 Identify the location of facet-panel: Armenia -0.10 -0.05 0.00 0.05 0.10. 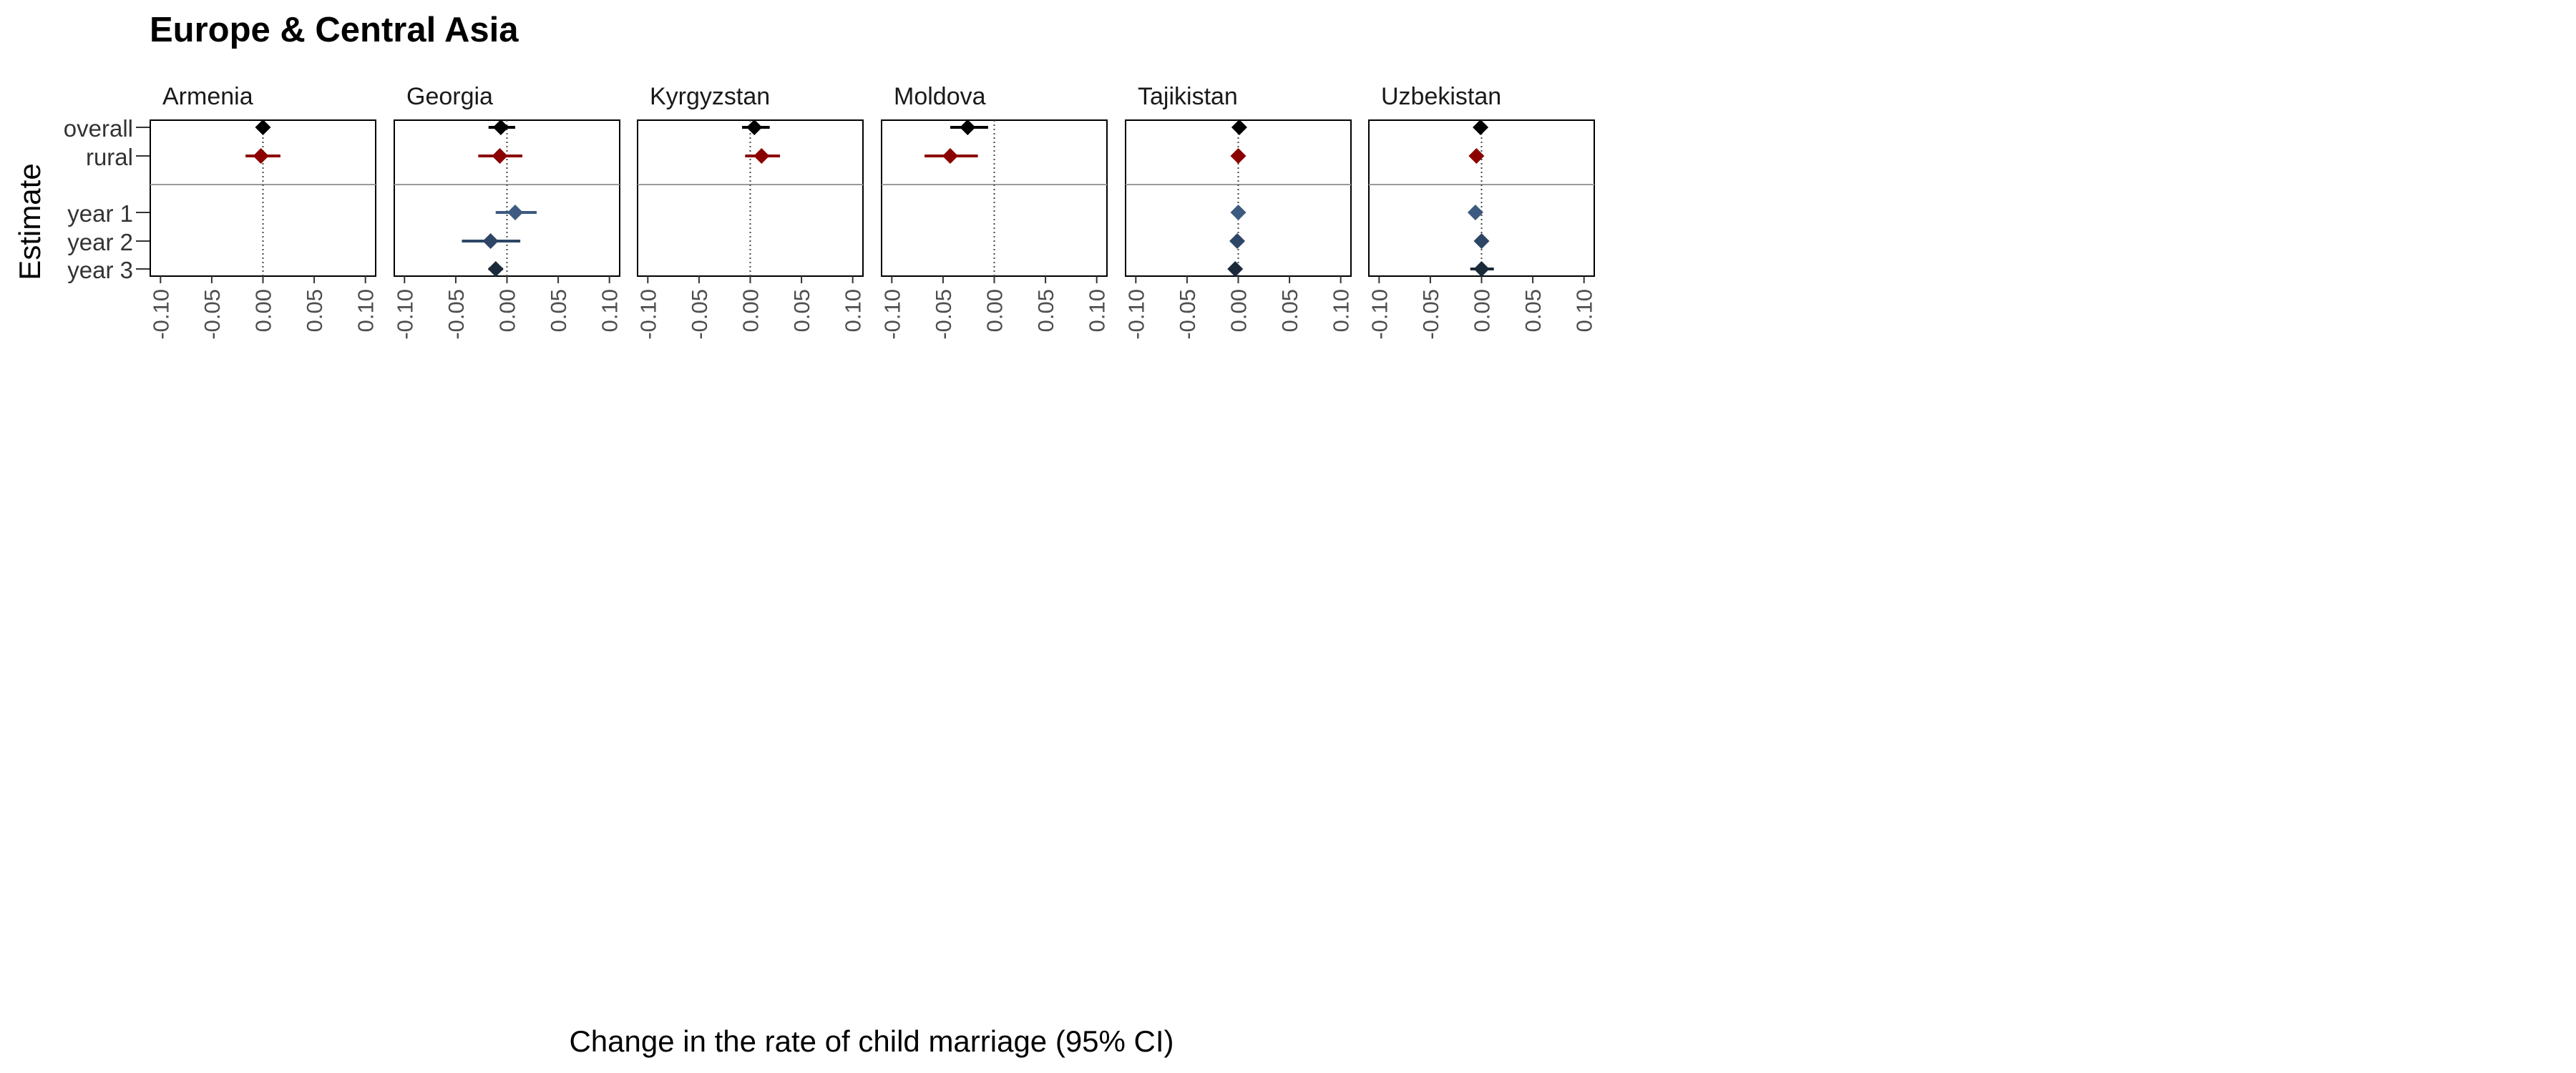
(263, 212).